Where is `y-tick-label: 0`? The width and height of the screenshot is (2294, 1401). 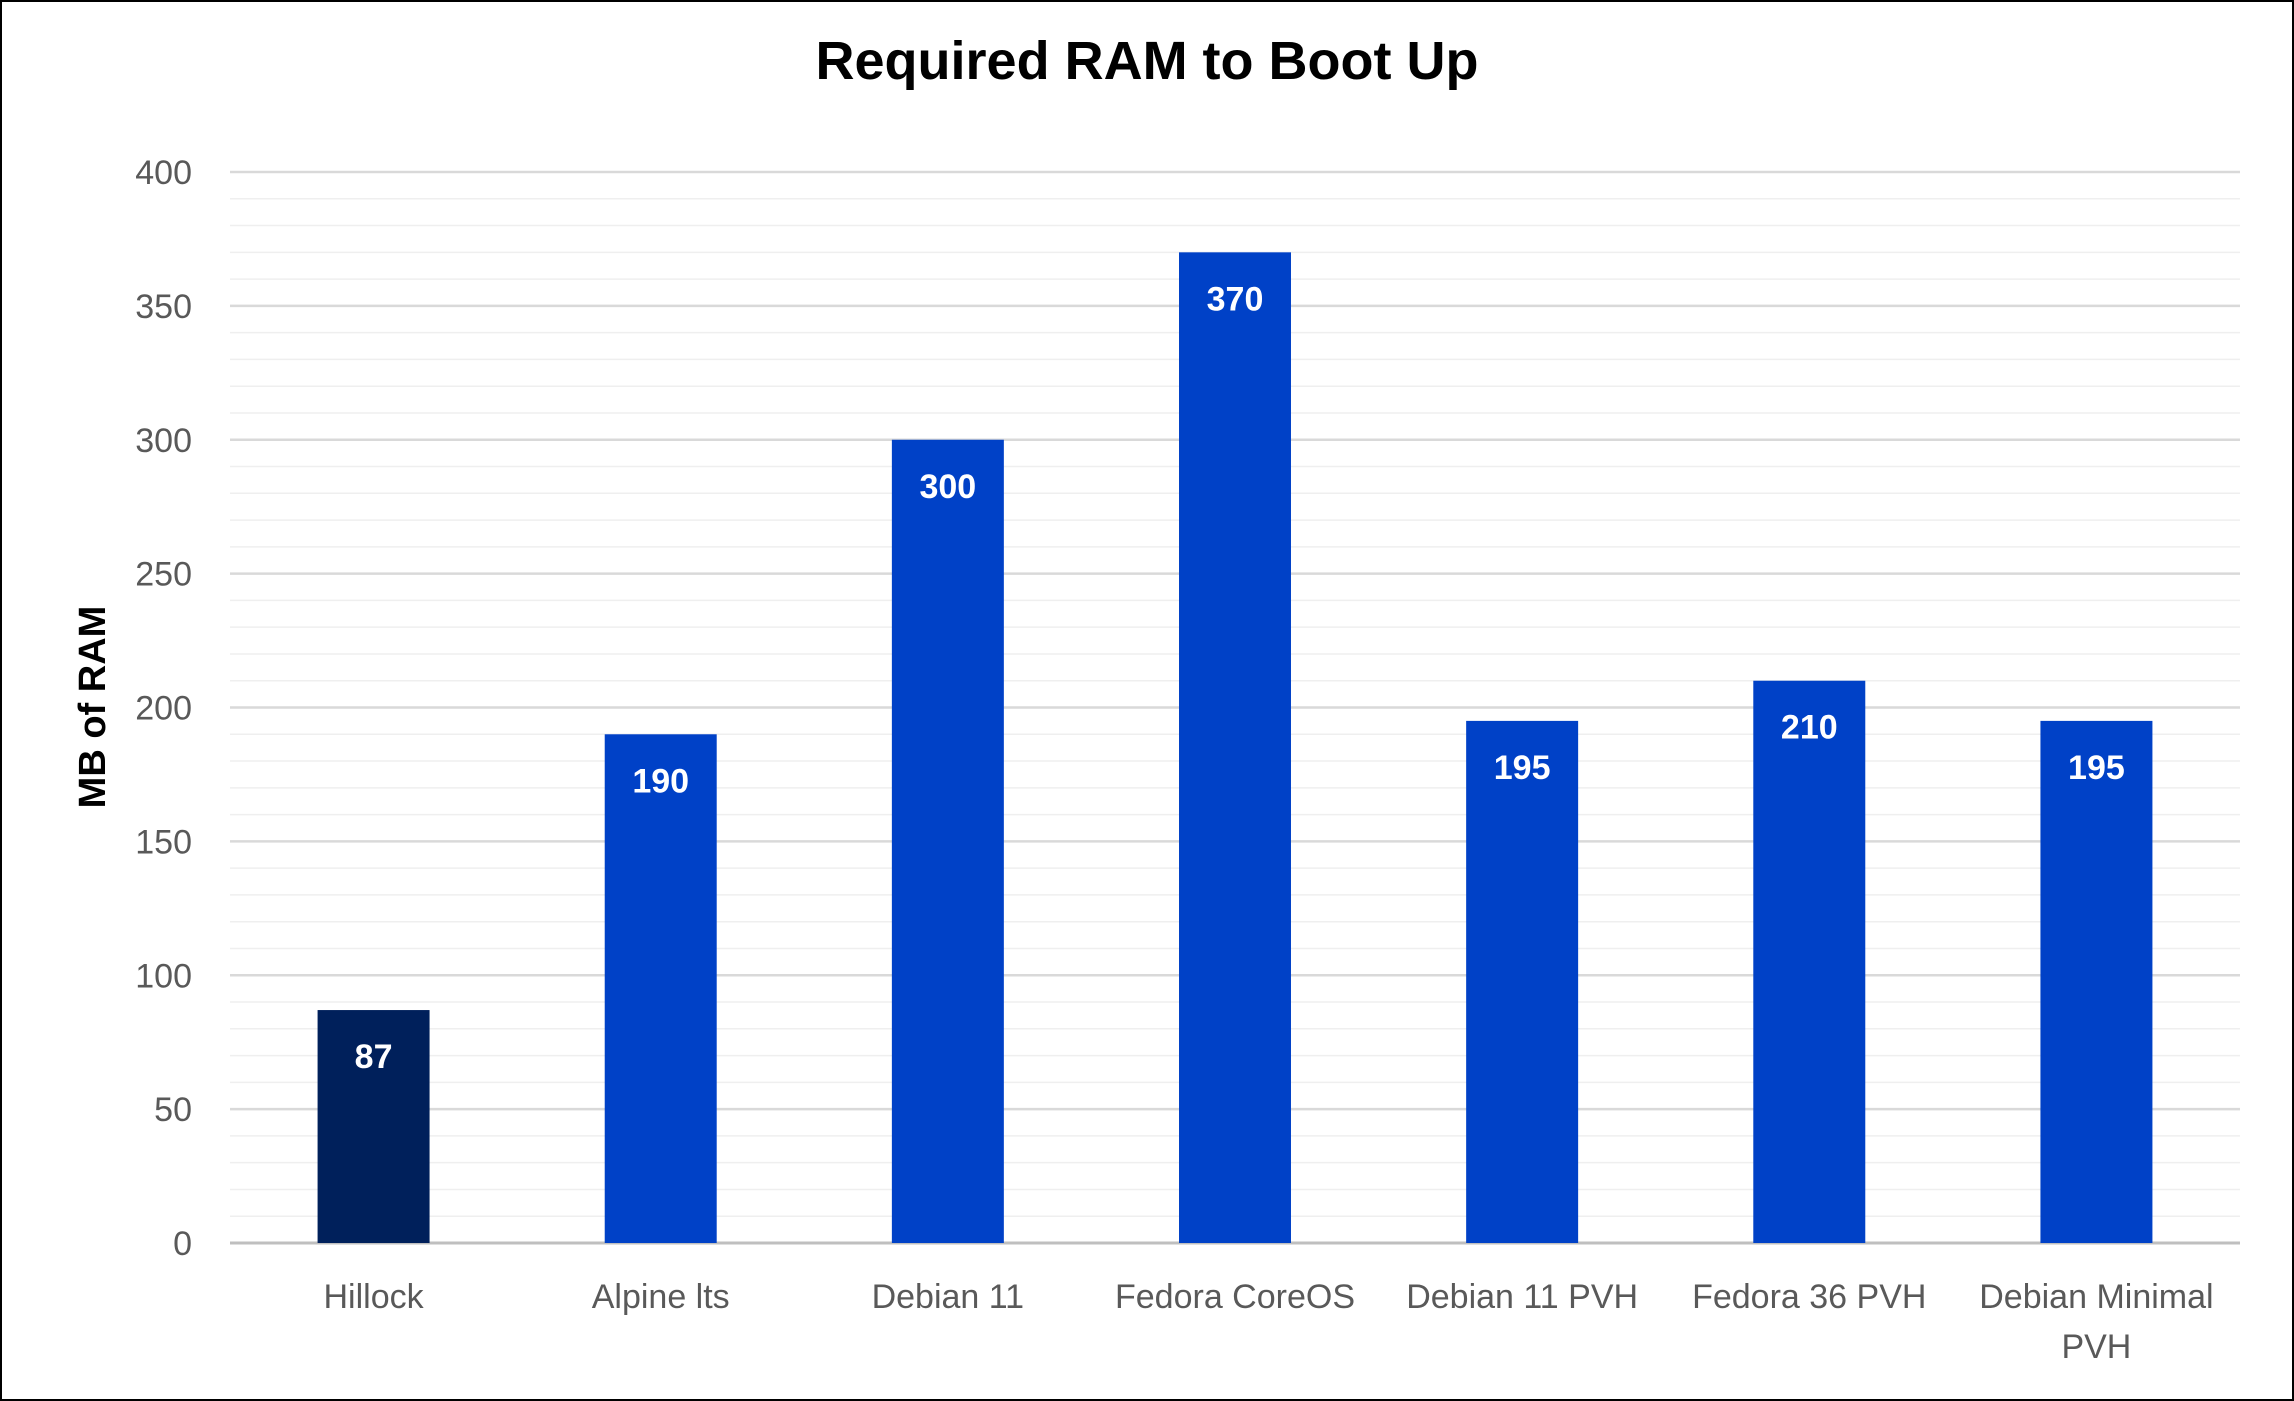 y-tick-label: 0 is located at coordinates (182, 1244).